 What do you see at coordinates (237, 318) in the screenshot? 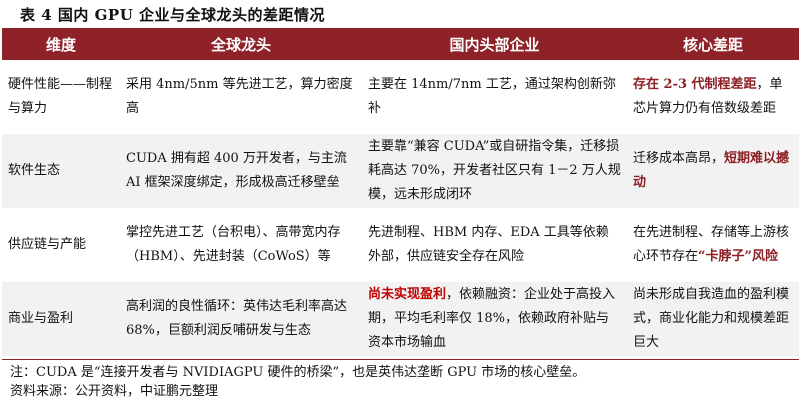
I see `cell-text: 高利润的良性循环：英伟达毛利率高达 68%，巨额利润反哺研发与生态` at bounding box center [237, 318].